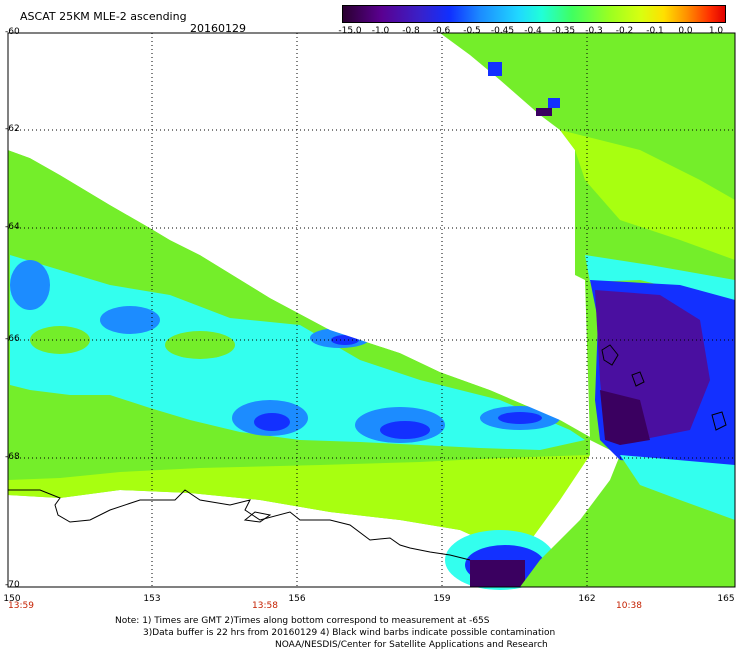  Describe the element at coordinates (12, 32) in the screenshot. I see `y-tick-label: -60` at that location.